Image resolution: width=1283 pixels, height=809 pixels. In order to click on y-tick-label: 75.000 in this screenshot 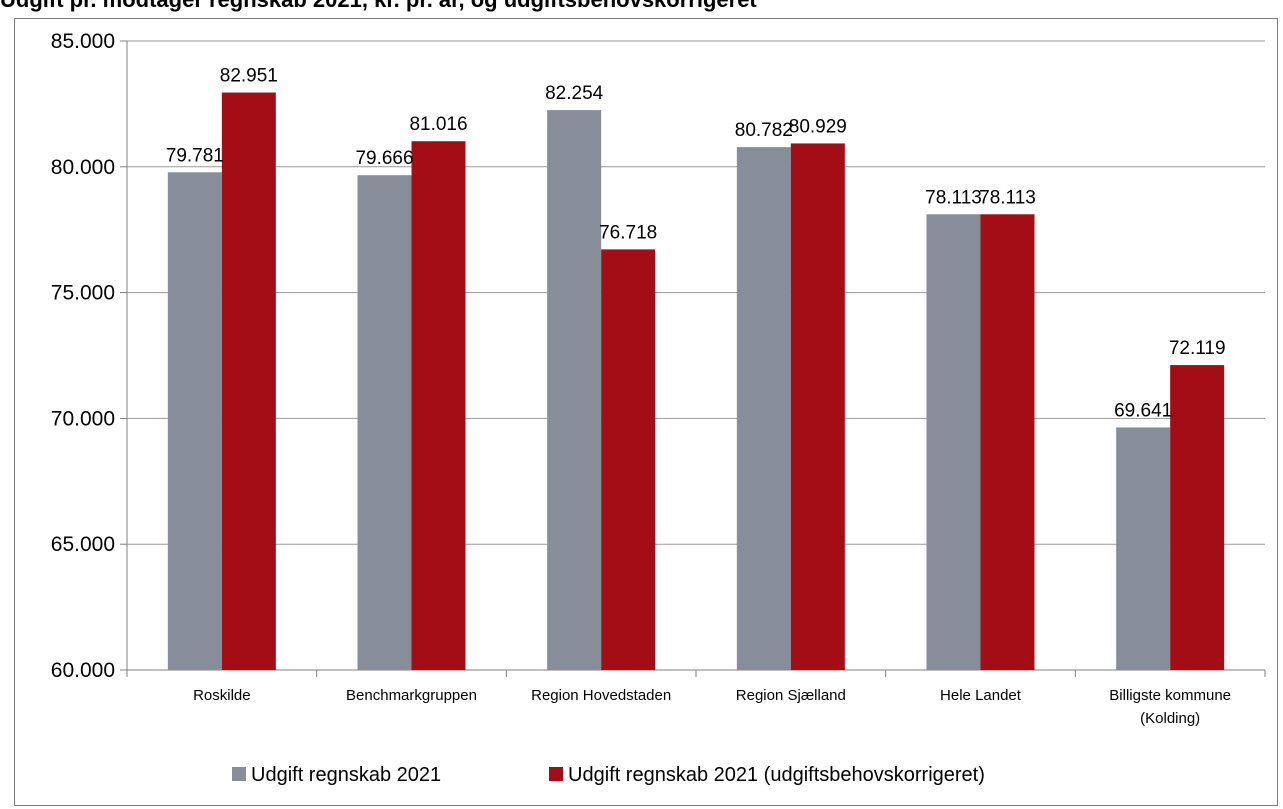, I will do `click(83, 293)`.